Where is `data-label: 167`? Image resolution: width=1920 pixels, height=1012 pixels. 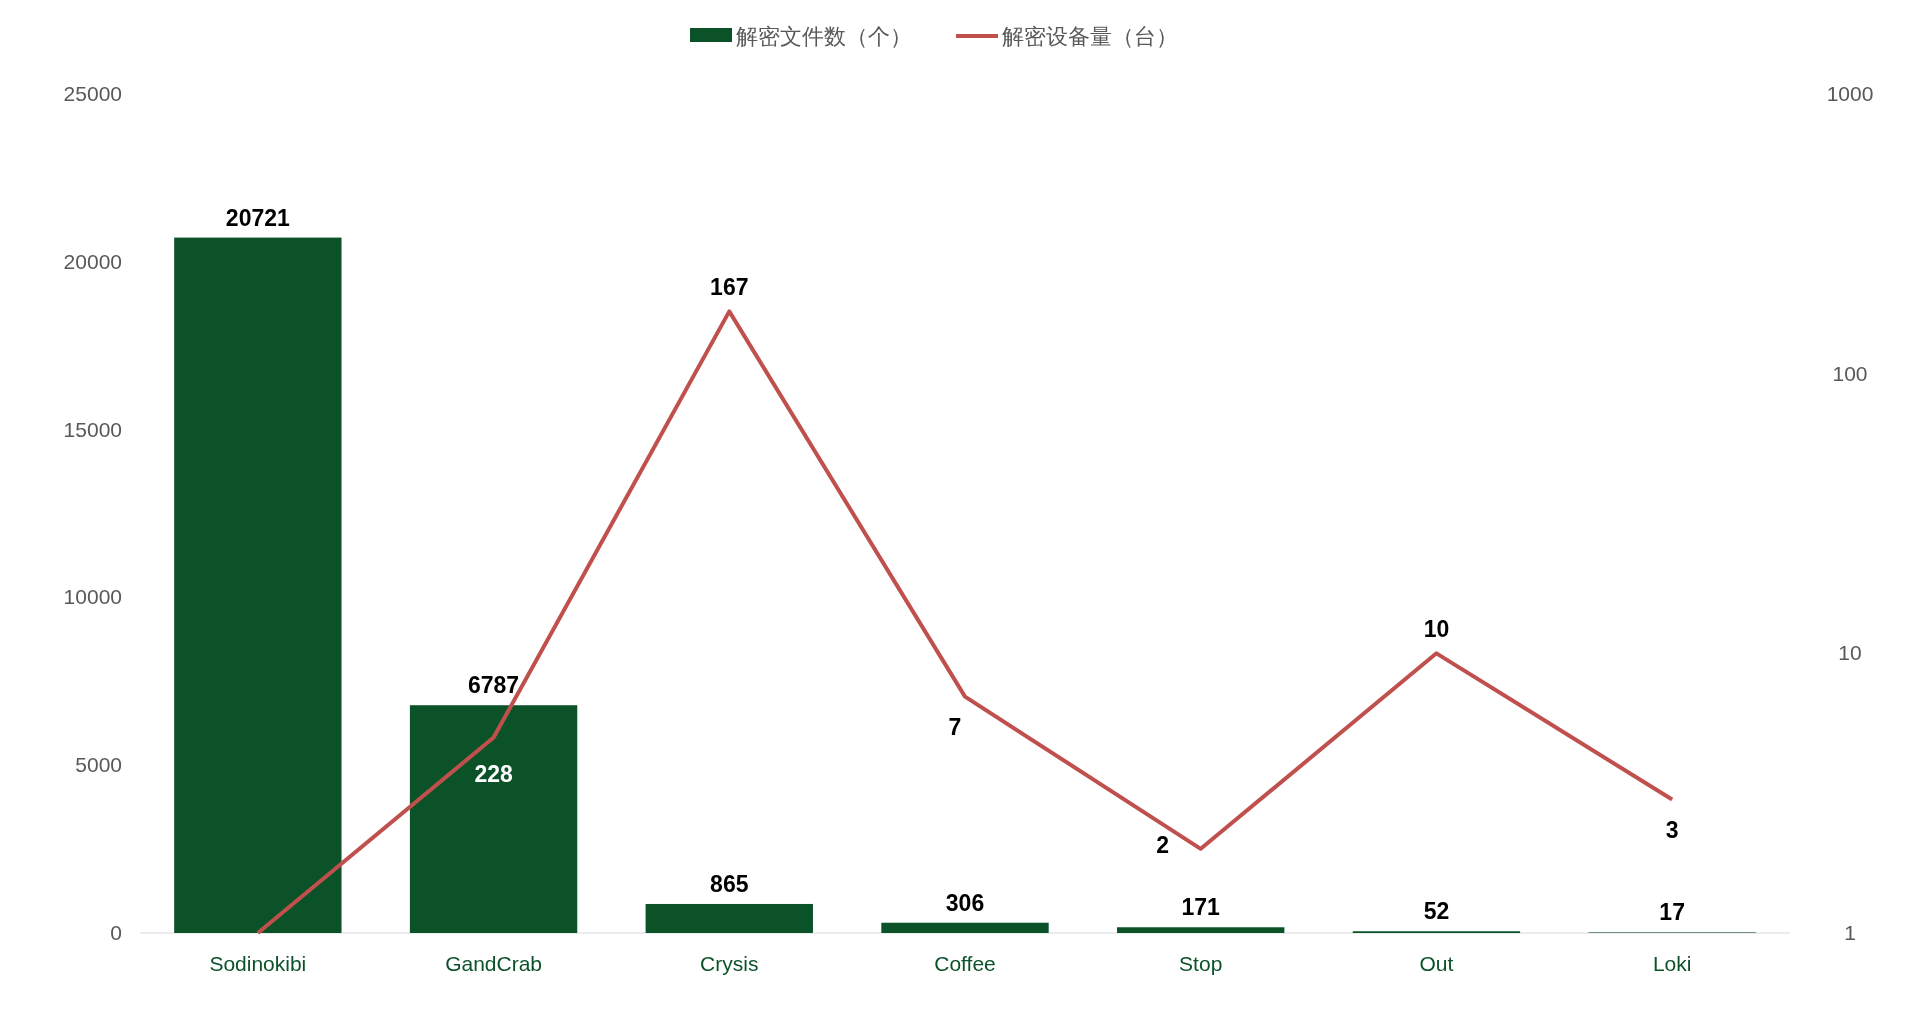
data-label: 167 is located at coordinates (729, 287).